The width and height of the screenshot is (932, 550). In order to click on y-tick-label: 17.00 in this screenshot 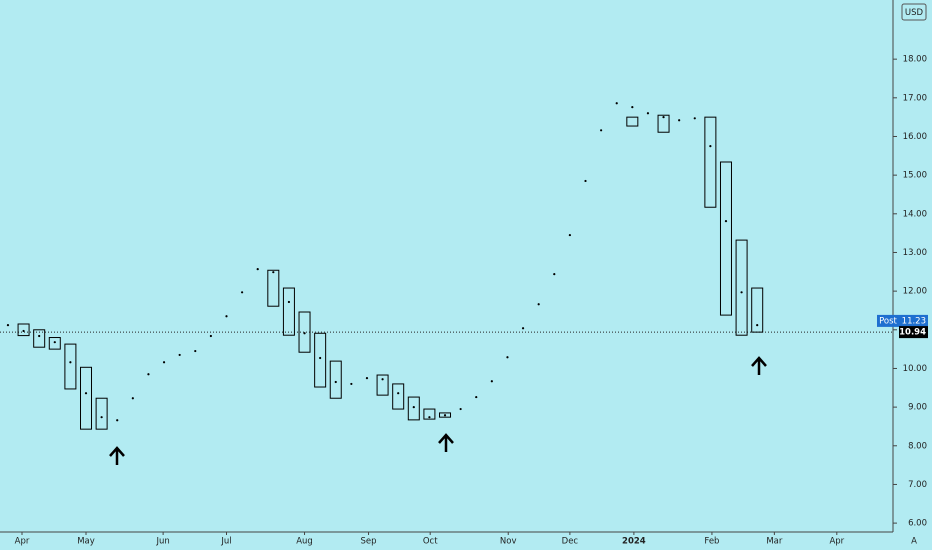, I will do `click(915, 98)`.